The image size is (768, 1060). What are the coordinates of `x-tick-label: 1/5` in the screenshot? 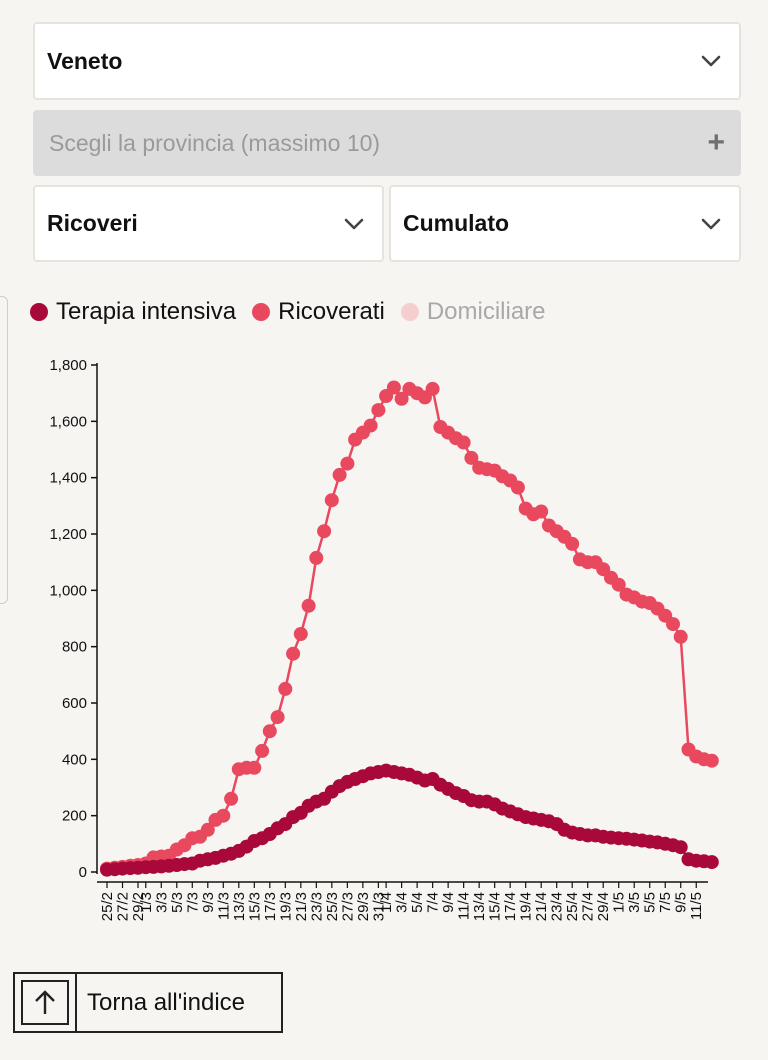 It's located at (619, 902).